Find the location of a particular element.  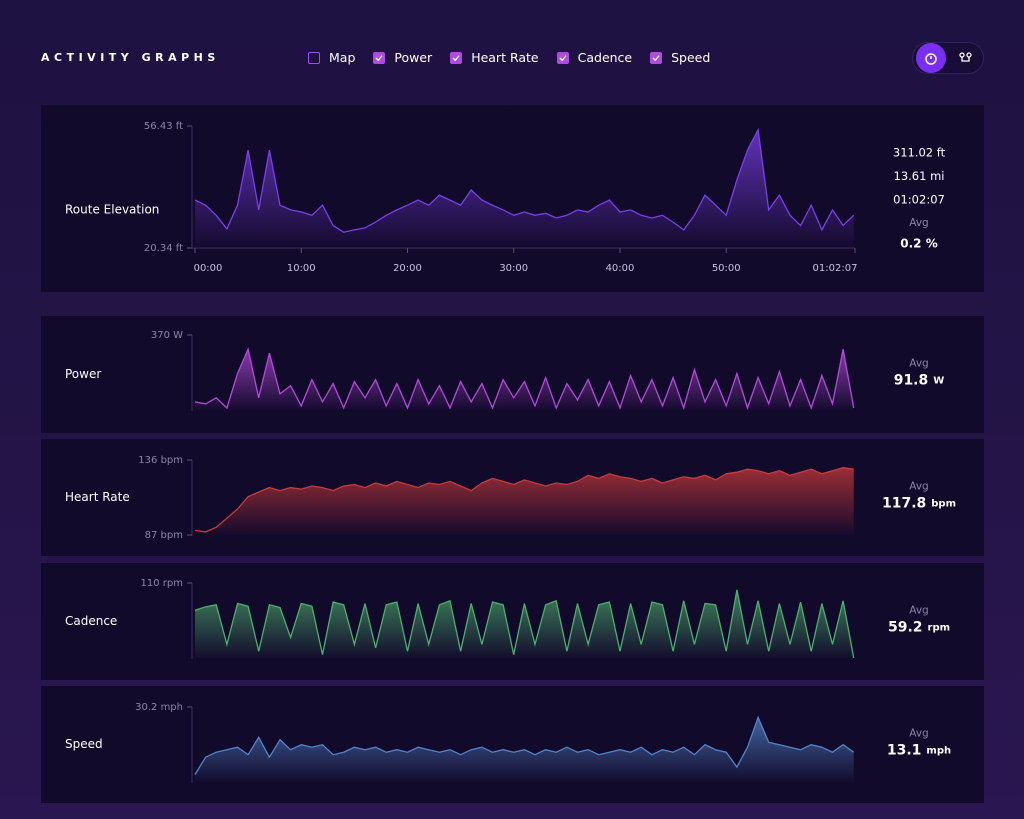

stat-value: 311.02 ft is located at coordinates (919, 153).